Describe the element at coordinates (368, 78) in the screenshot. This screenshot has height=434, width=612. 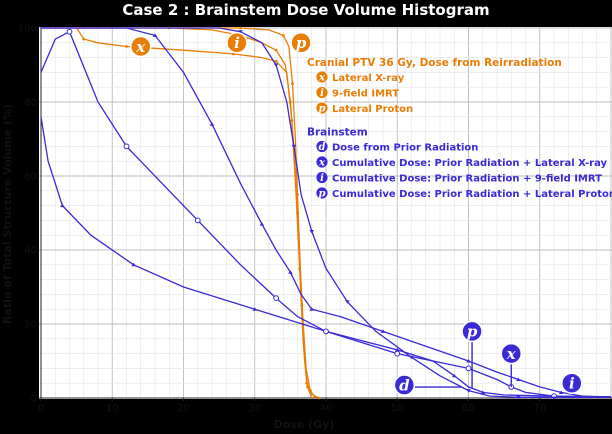
I see `legend-item-label: Lateral X-ray` at that location.